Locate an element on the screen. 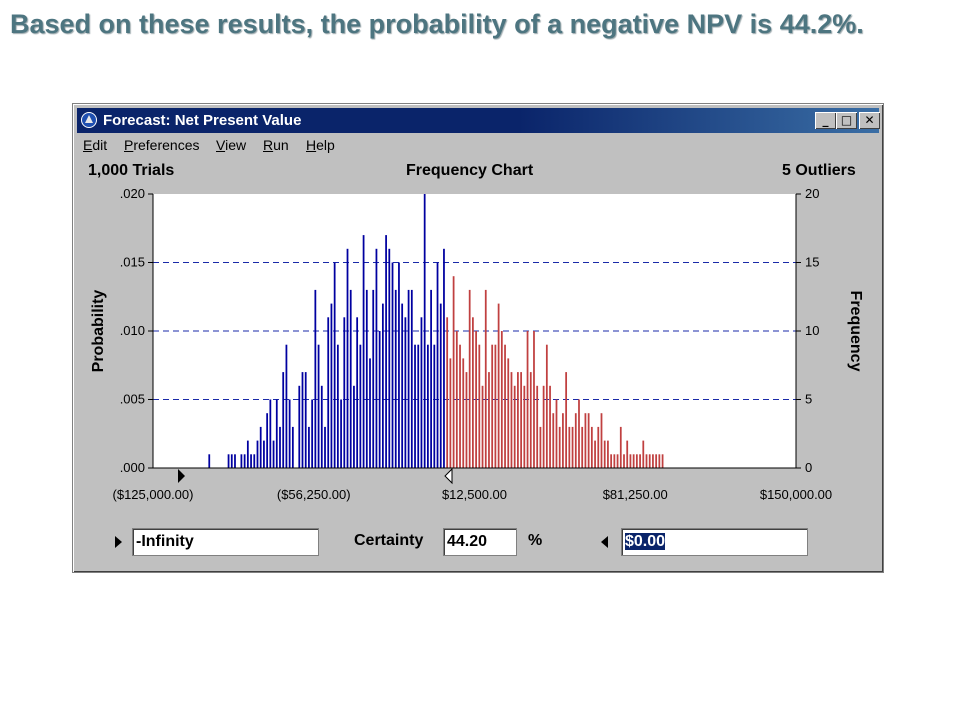 The height and width of the screenshot is (720, 960). close-button: ✕ is located at coordinates (869, 120).